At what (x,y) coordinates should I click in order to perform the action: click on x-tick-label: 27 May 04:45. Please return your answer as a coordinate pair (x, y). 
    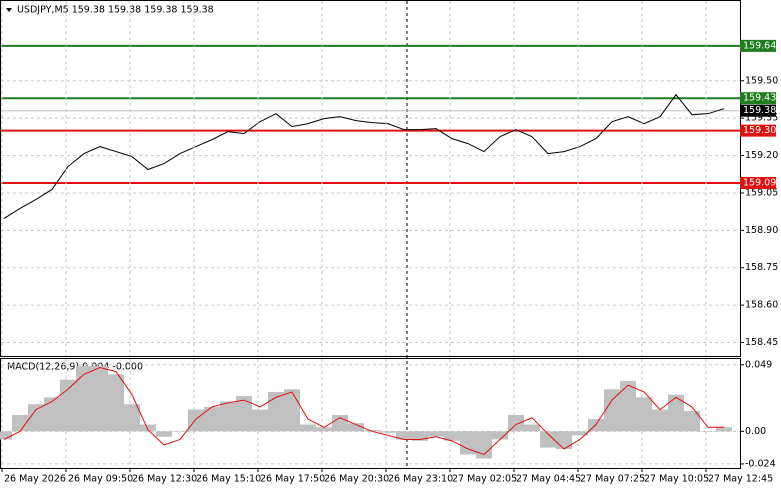
    Looking at the image, I should click on (548, 479).